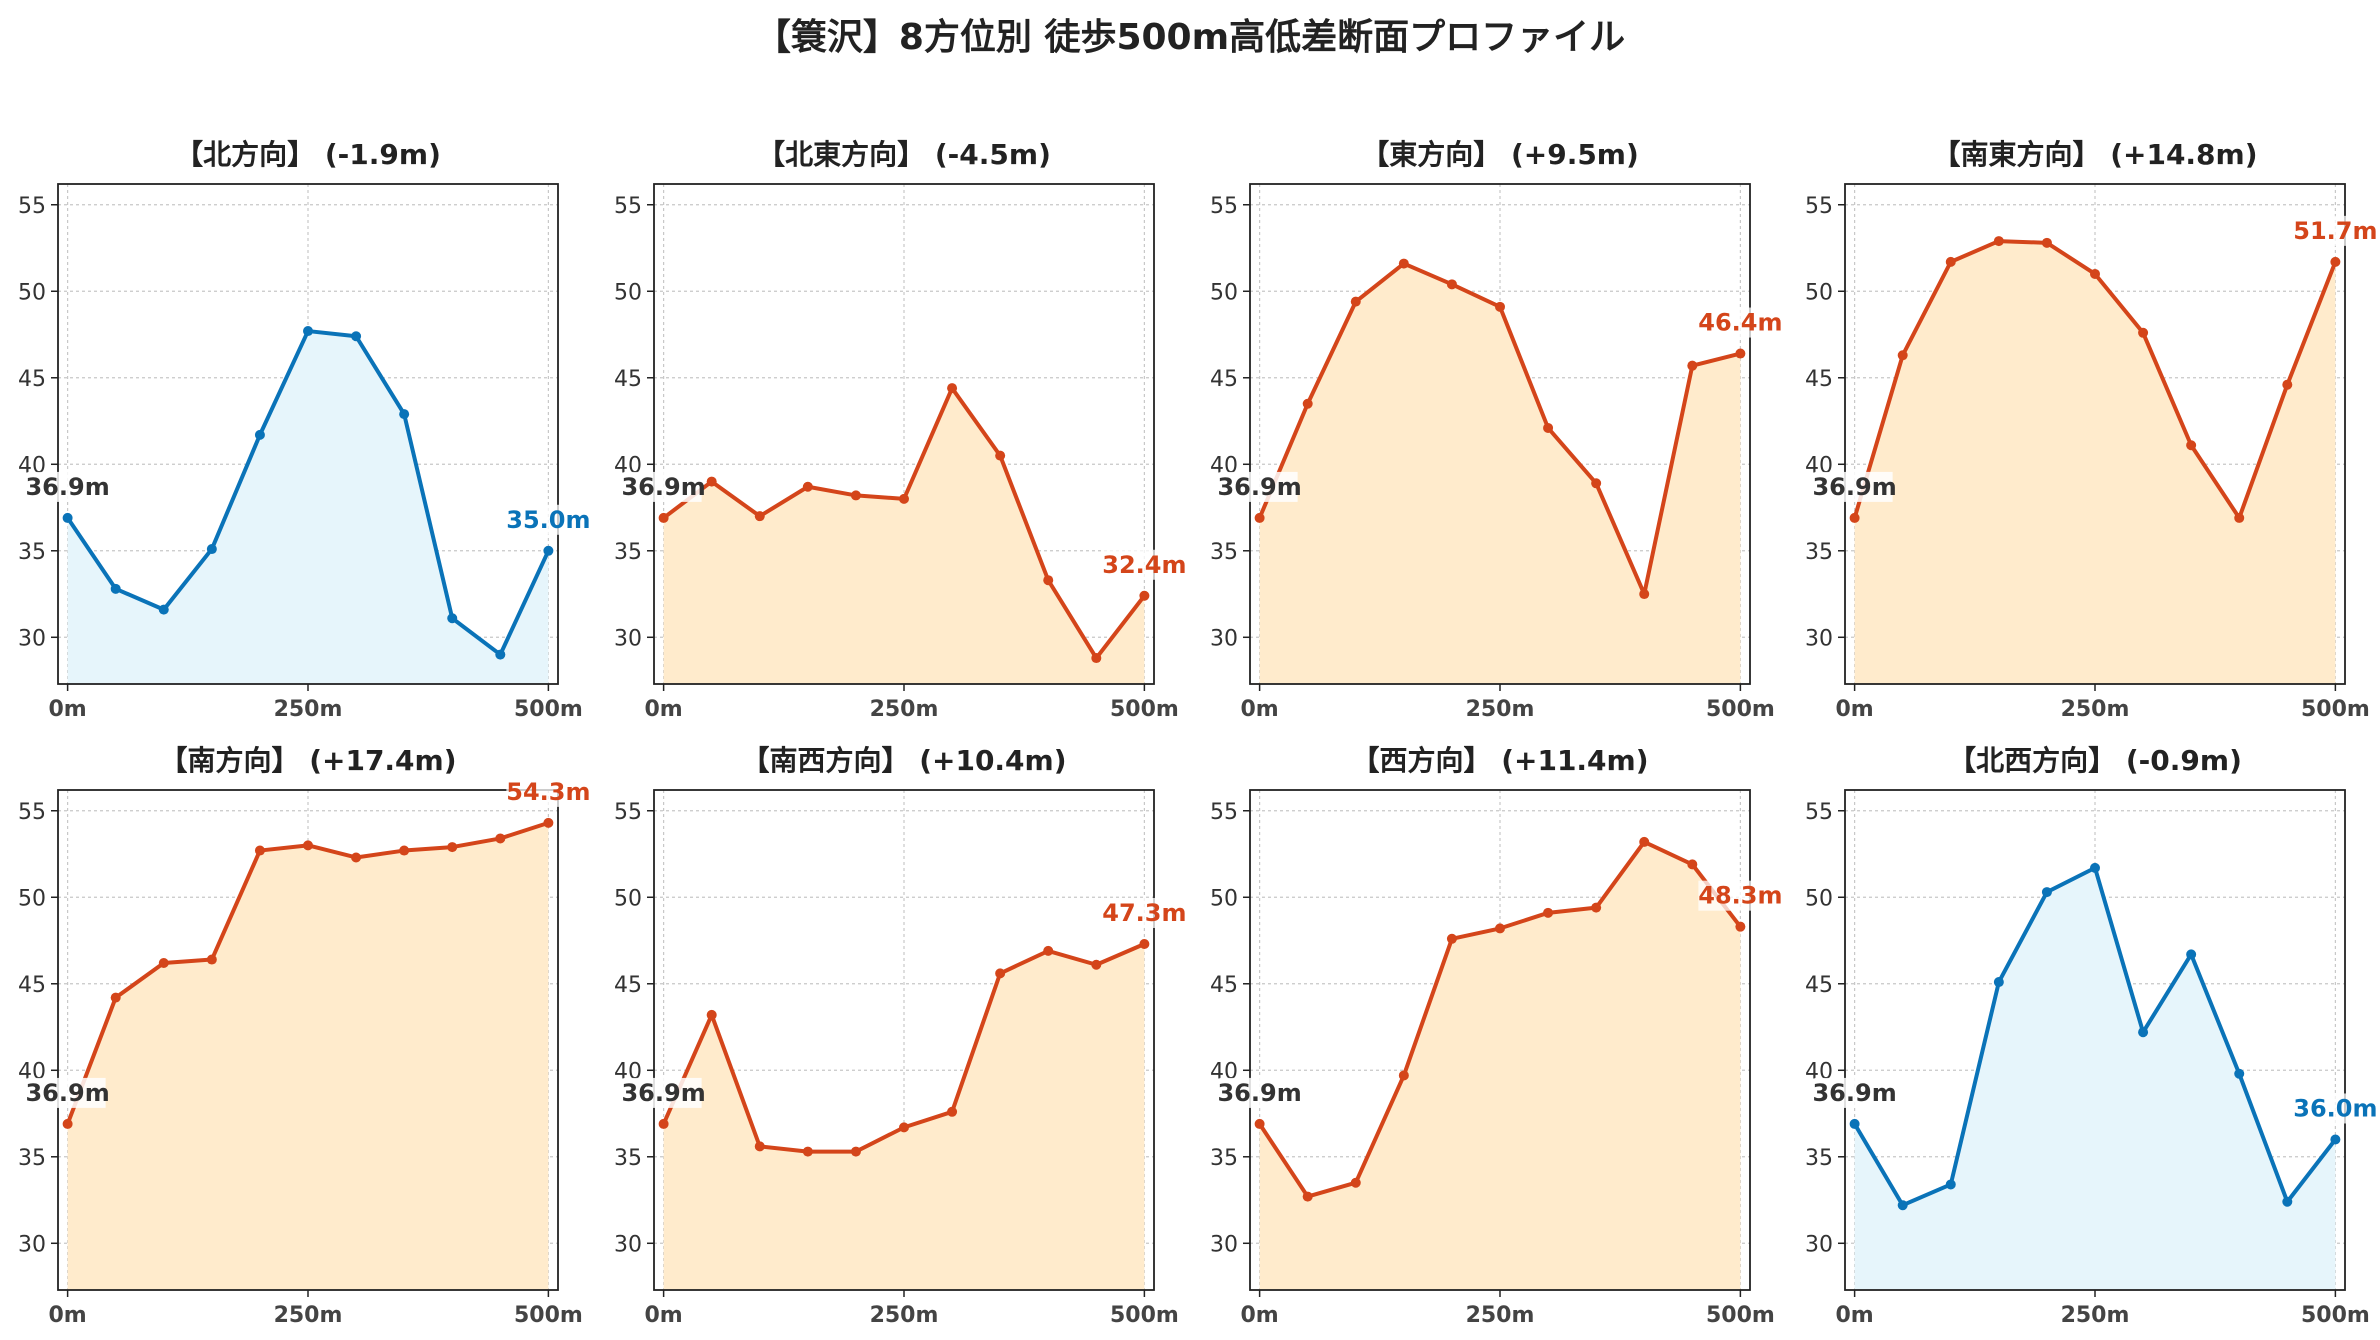 This screenshot has width=2380, height=1340. Describe the element at coordinates (1500, 709) in the screenshot. I see `x-tick-label: 250m` at that location.